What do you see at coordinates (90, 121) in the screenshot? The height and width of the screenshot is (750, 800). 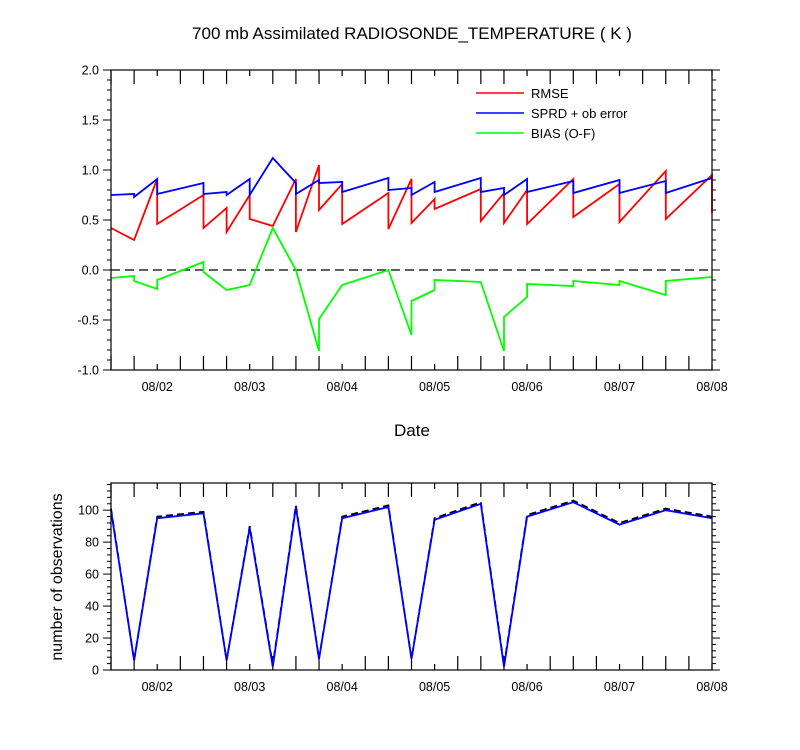 I see `y-tick-label: 1.5` at bounding box center [90, 121].